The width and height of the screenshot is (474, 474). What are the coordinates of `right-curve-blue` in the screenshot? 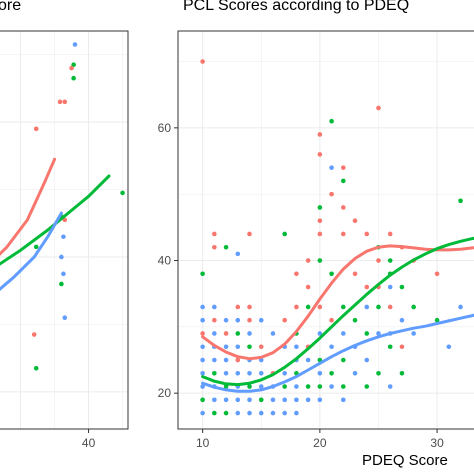 It's located at (337, 353).